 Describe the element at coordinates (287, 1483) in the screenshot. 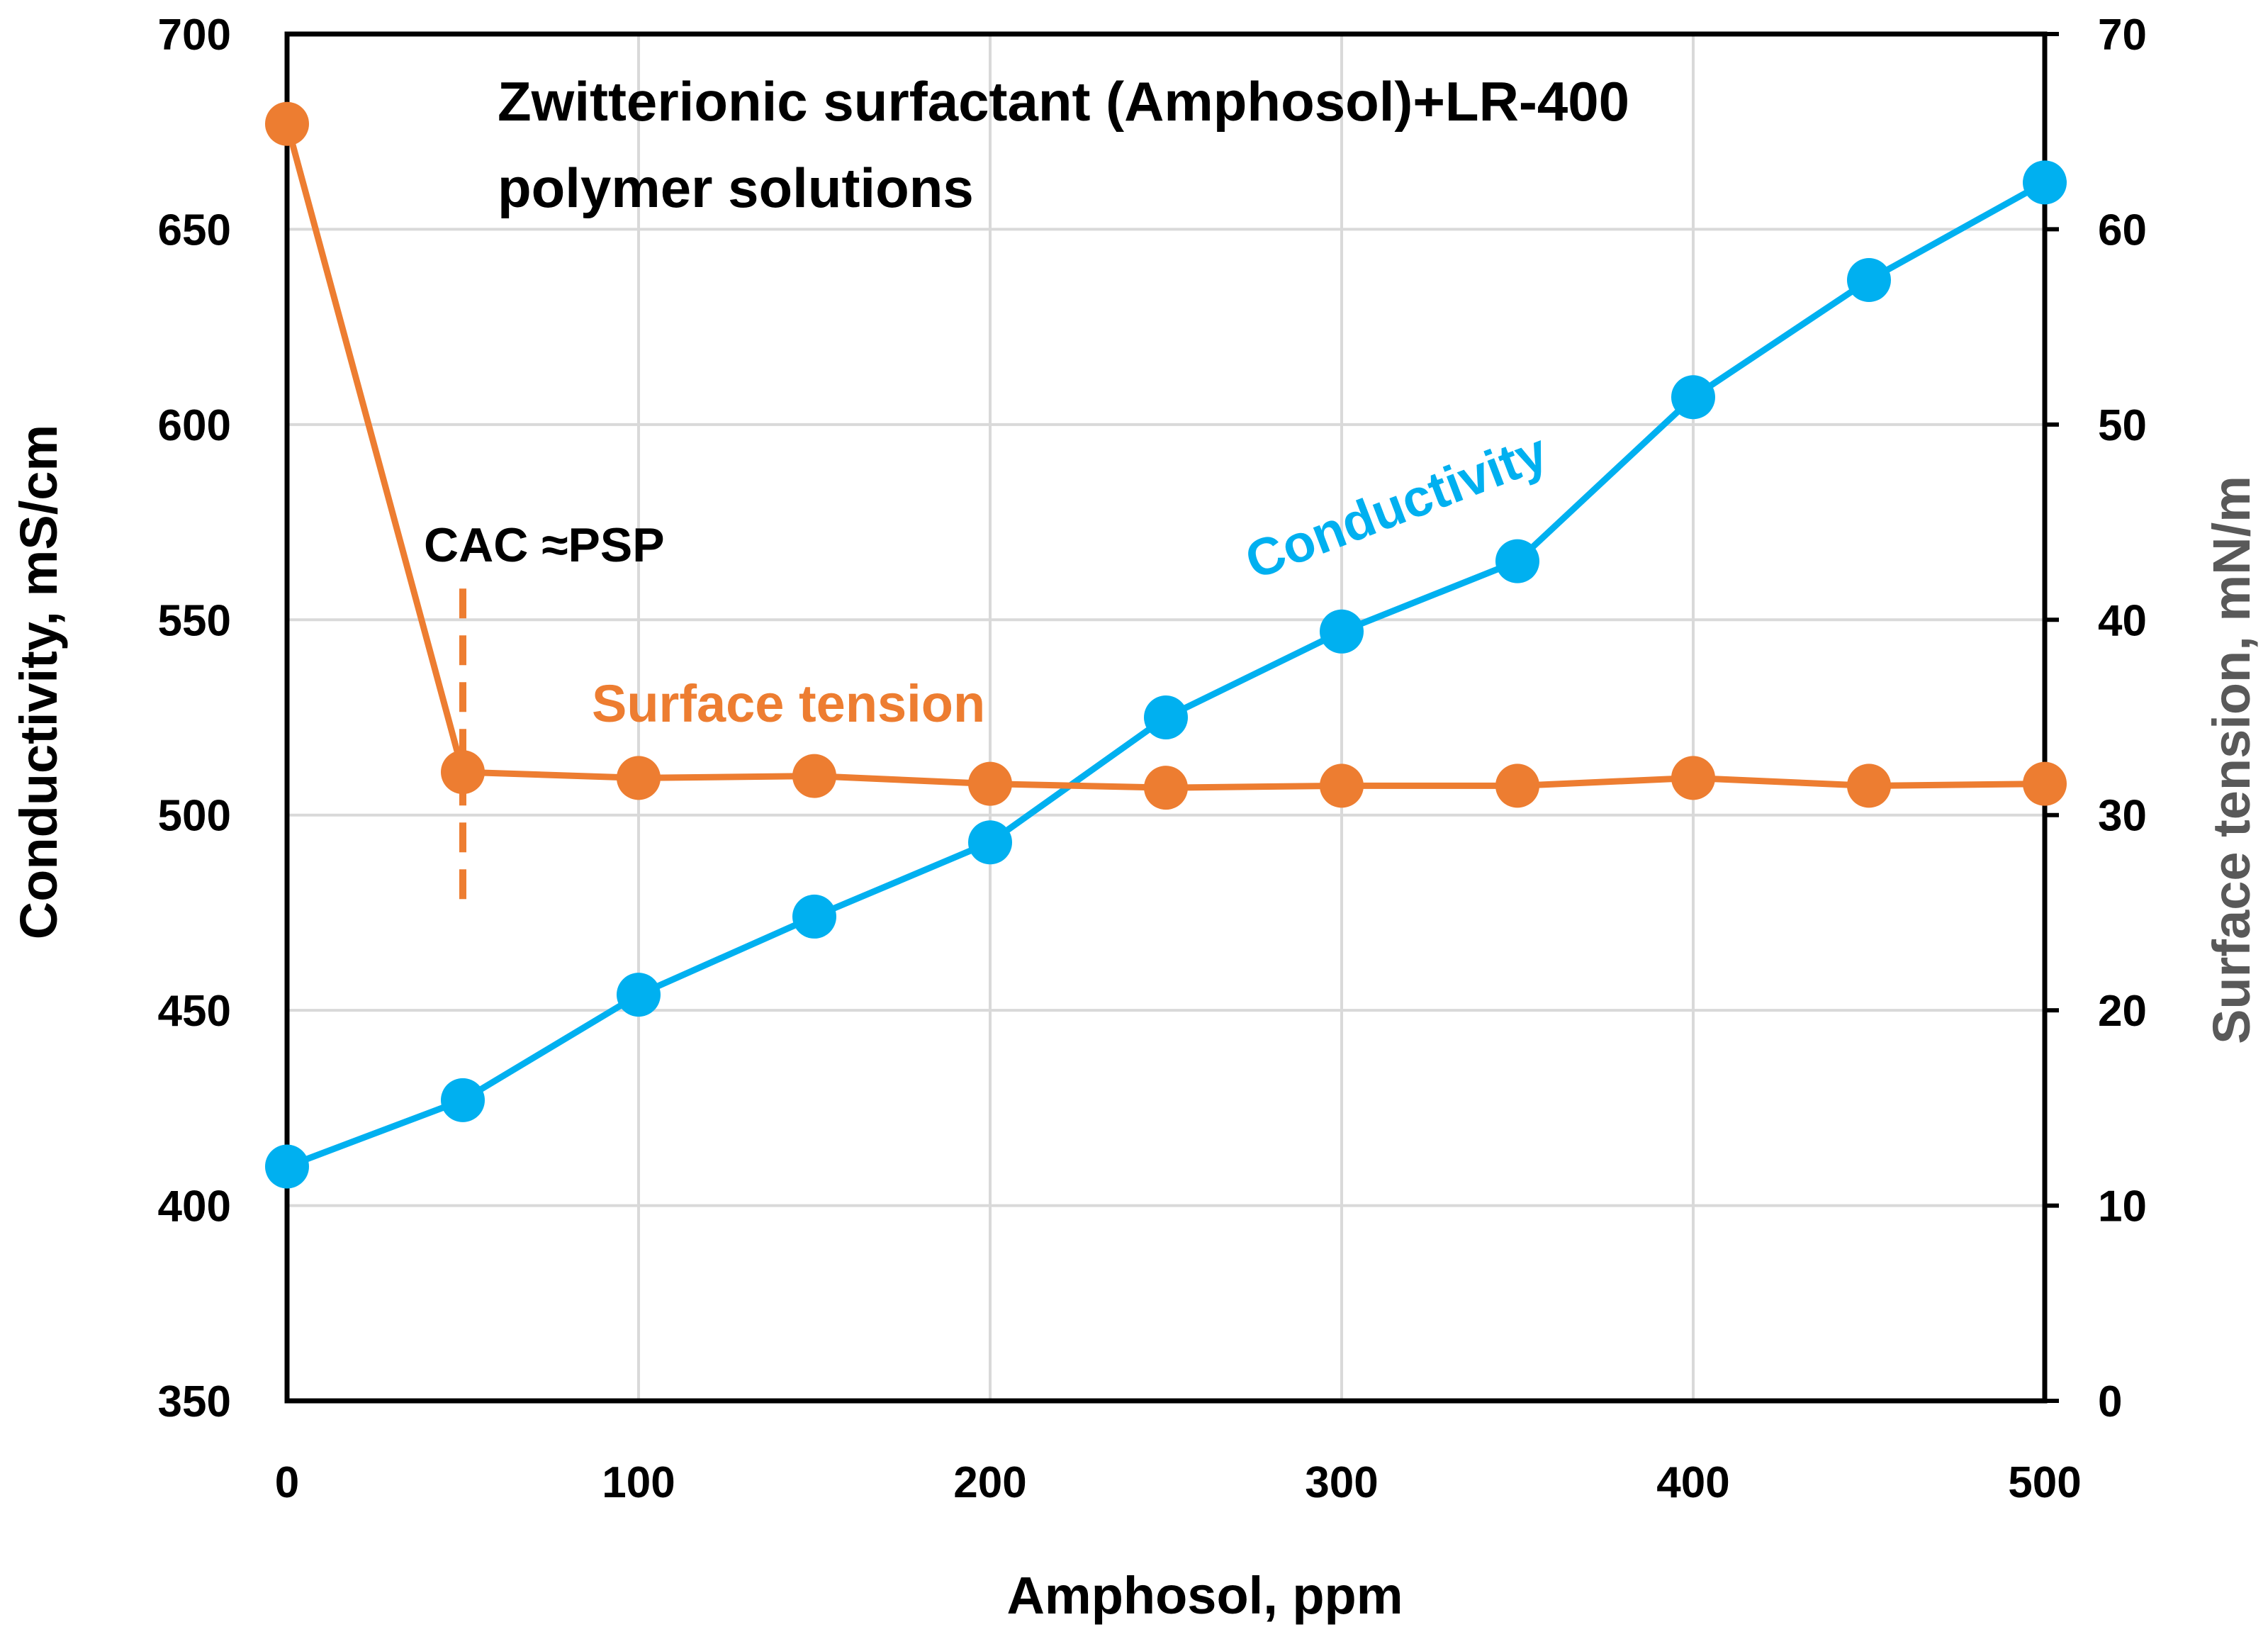

I see `x-tick-label: 0` at that location.